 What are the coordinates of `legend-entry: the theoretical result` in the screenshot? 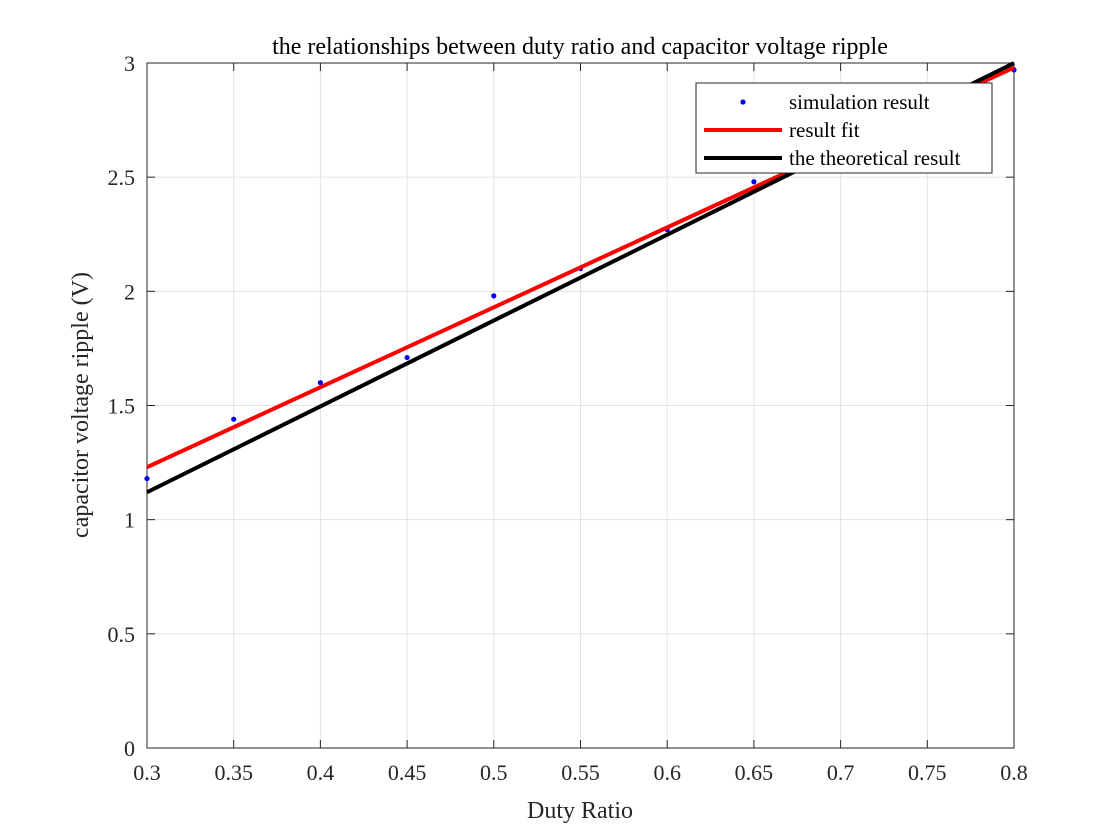 It's located at (832, 158).